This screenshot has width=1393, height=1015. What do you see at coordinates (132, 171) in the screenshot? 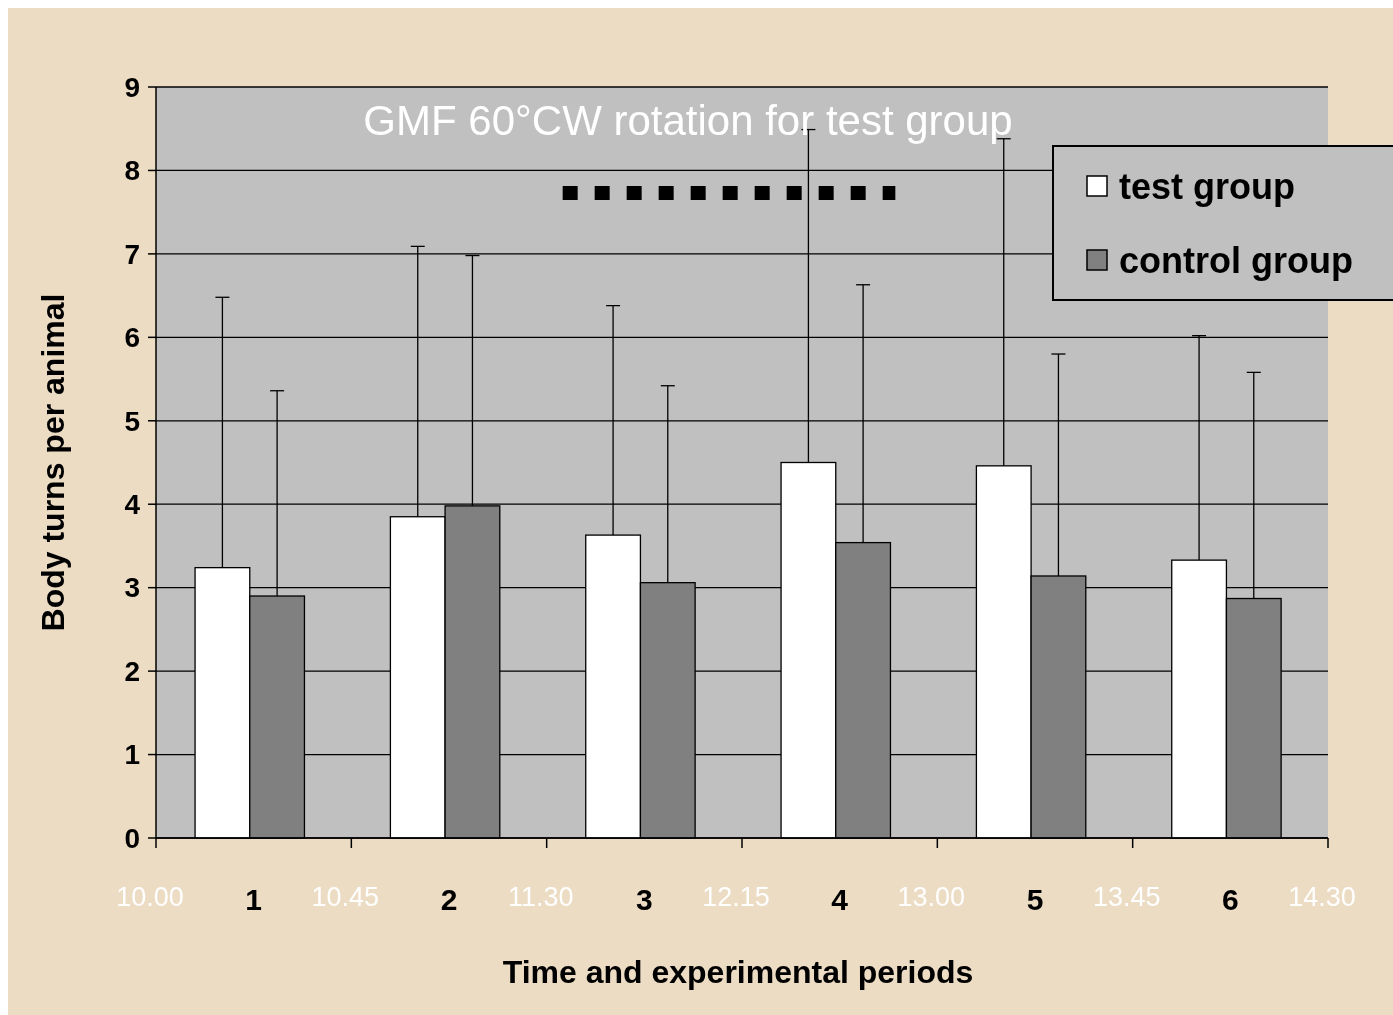
I see `y-tick-label: 8` at bounding box center [132, 171].